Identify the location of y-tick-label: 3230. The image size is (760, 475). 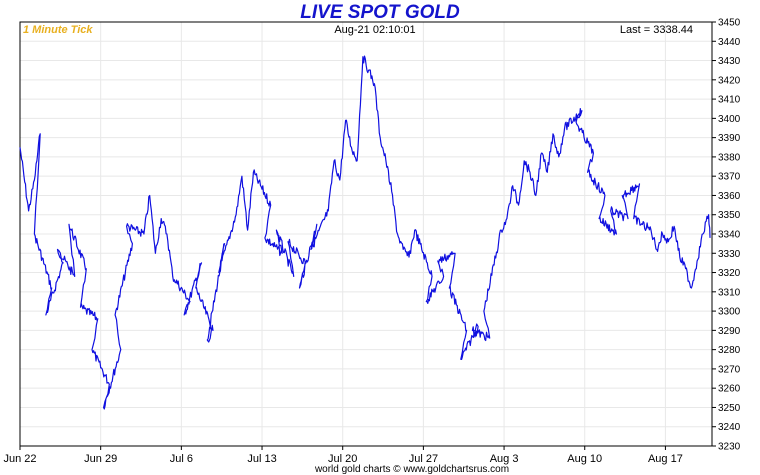
(729, 447).